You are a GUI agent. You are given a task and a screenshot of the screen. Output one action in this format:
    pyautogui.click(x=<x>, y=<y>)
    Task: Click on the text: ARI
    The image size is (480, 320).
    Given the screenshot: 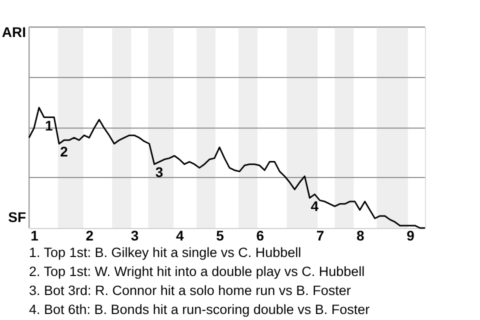 What is the action you would take?
    pyautogui.click(x=14, y=32)
    